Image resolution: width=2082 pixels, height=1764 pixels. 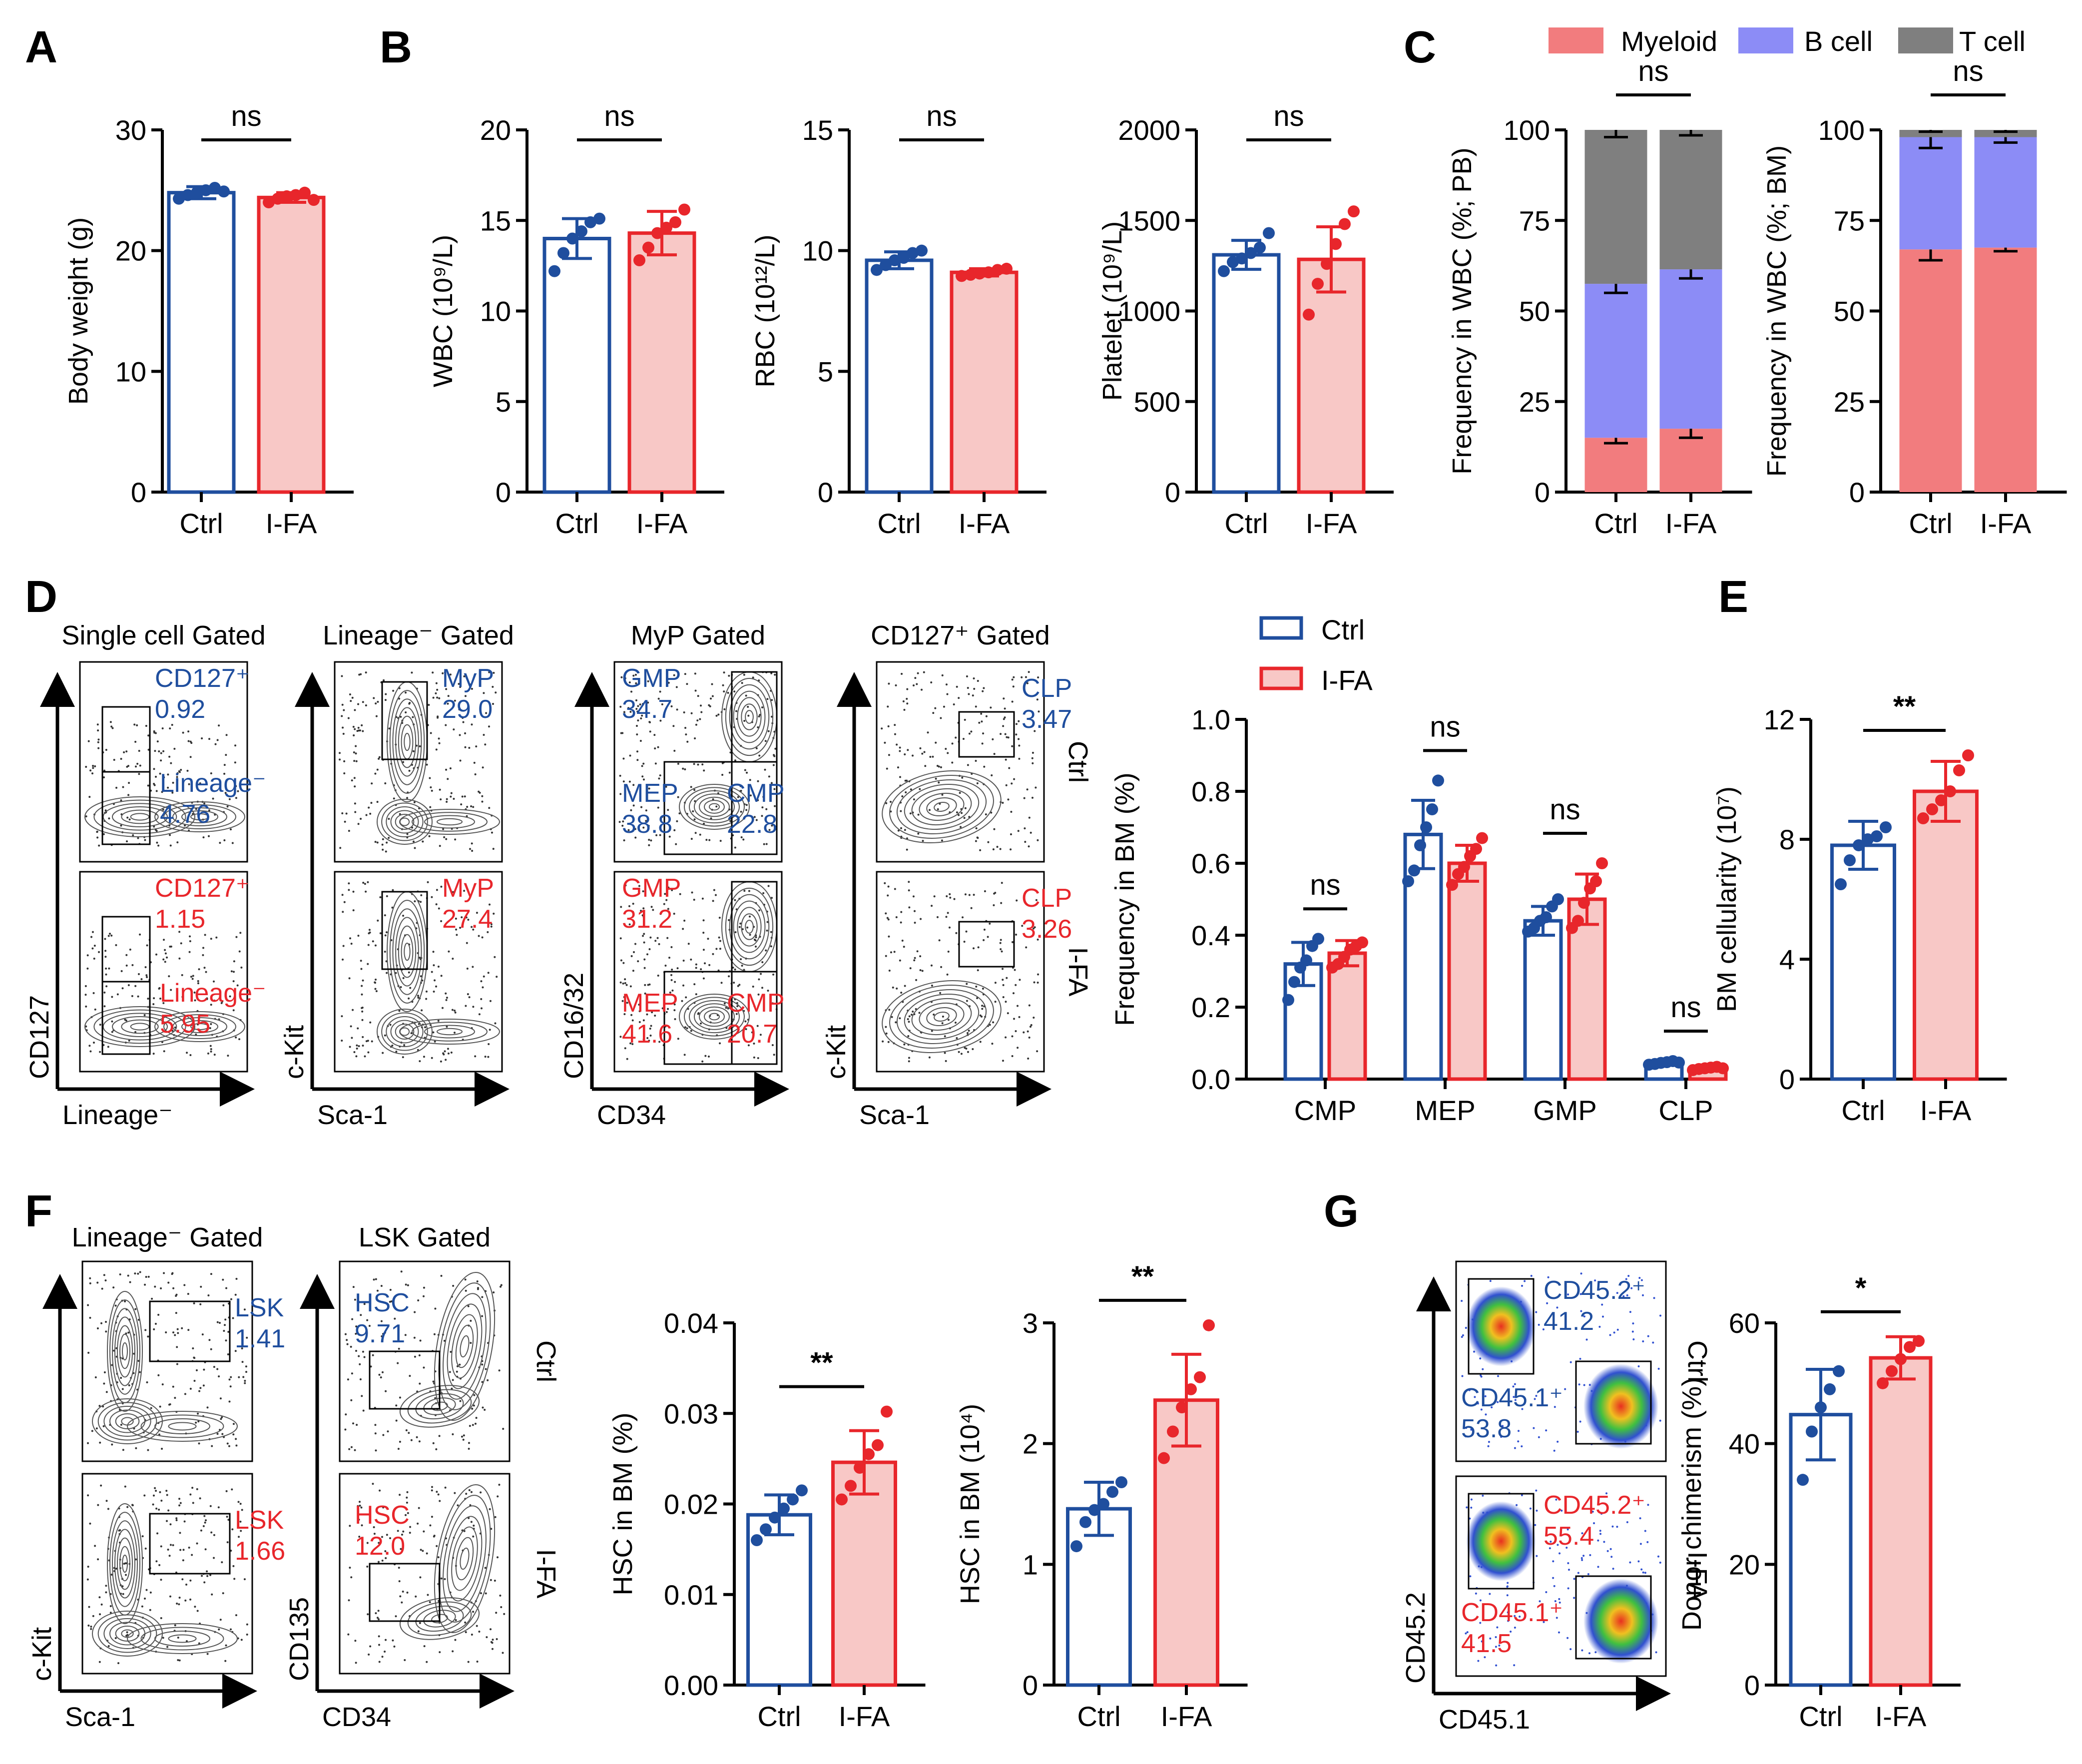 I want to click on gate, so click(x=190, y=1544).